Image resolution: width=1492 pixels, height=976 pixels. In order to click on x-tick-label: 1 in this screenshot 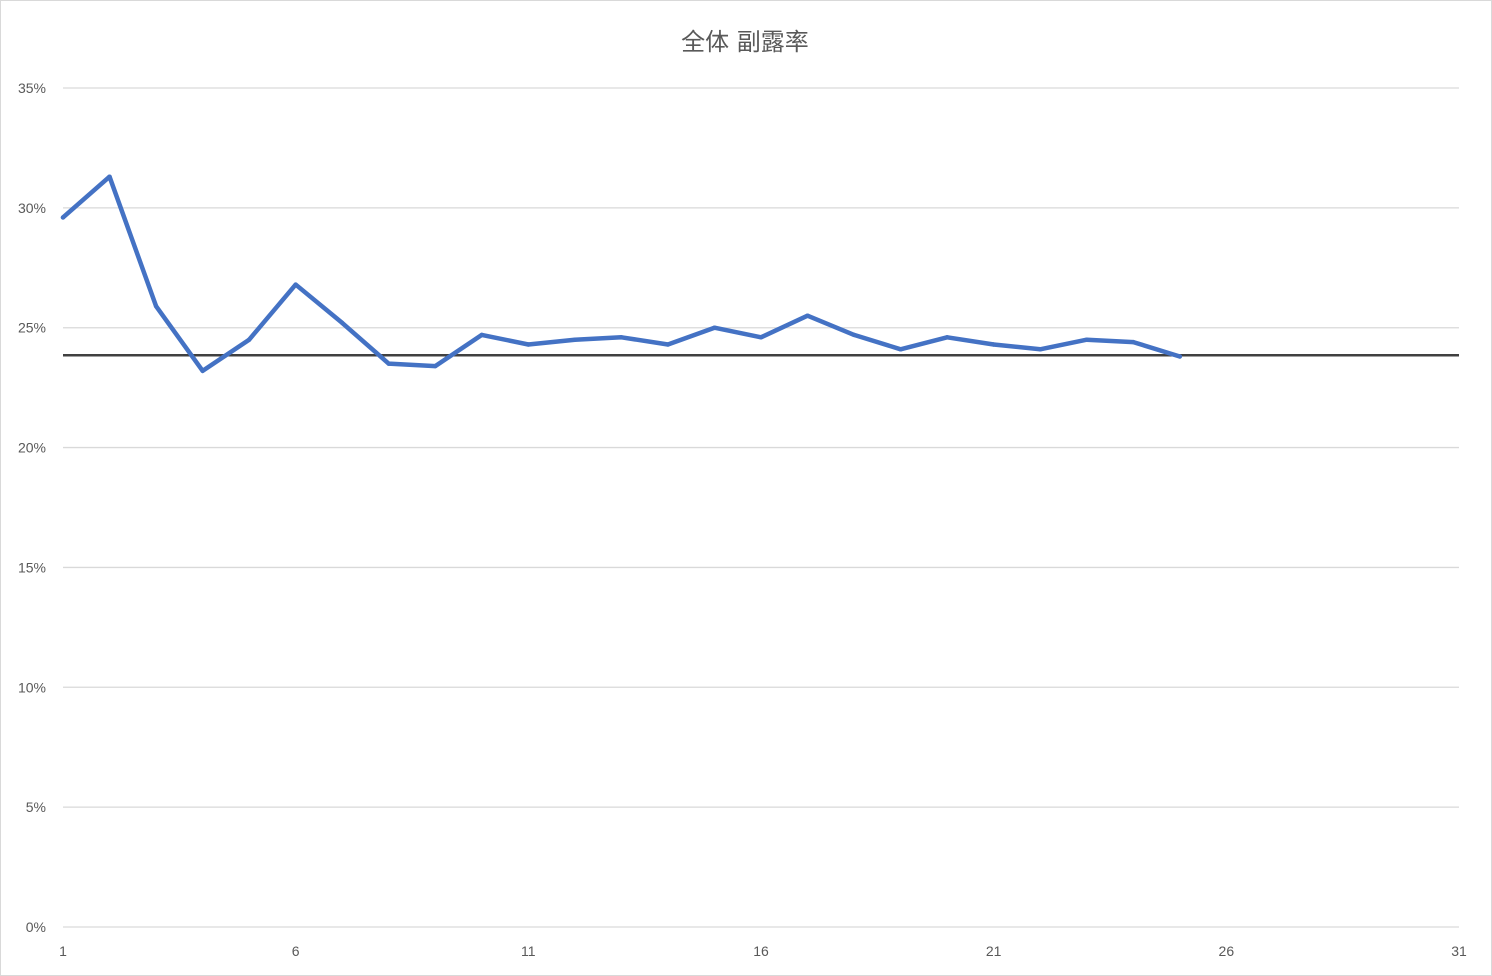, I will do `click(63, 951)`.